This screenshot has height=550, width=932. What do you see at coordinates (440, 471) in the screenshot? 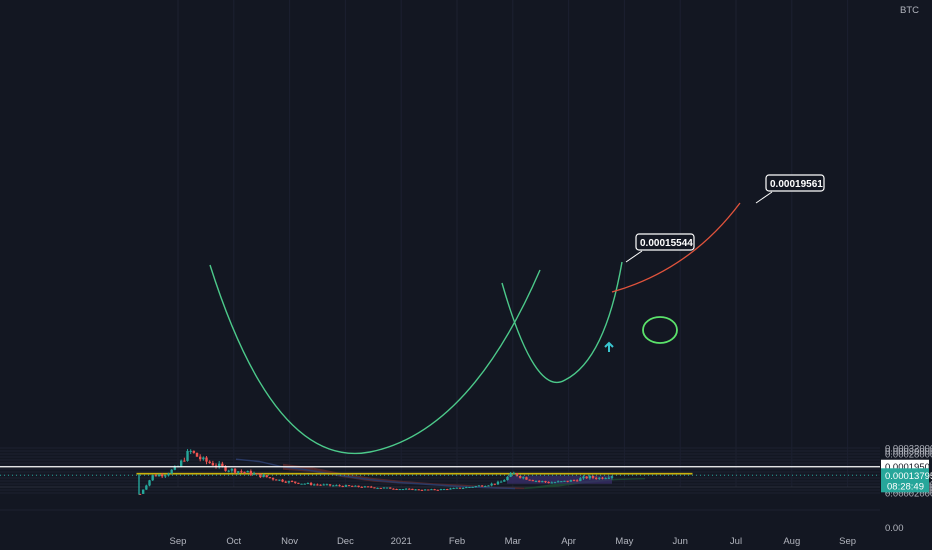
I see `horizontal-level-line` at bounding box center [440, 471].